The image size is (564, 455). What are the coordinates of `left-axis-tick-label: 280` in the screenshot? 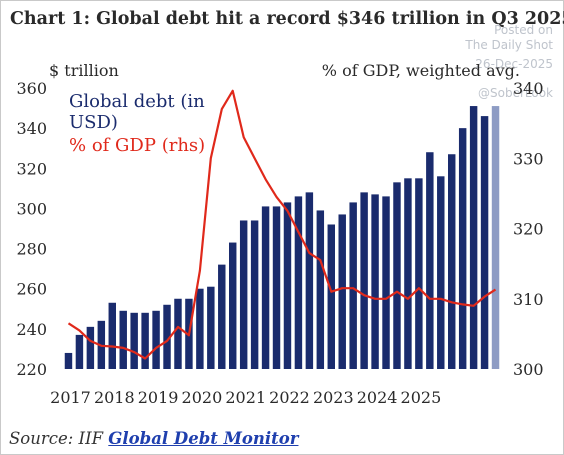 It's located at (31, 249).